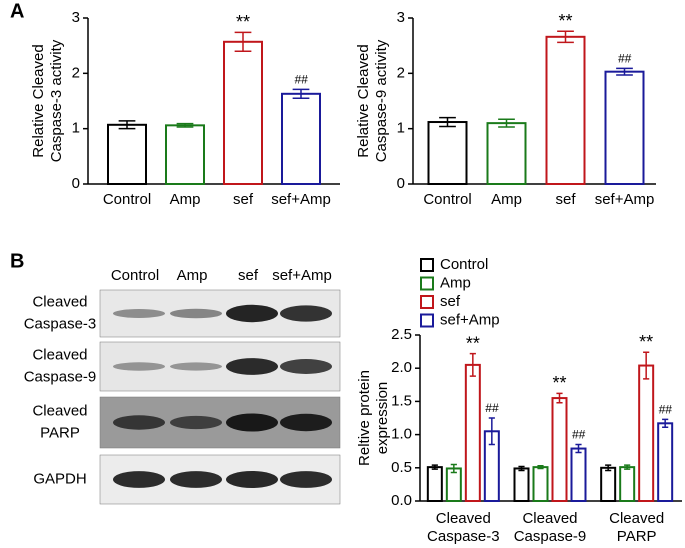  What do you see at coordinates (401, 467) in the screenshot?
I see `y-tick-label: 0.5` at bounding box center [401, 467].